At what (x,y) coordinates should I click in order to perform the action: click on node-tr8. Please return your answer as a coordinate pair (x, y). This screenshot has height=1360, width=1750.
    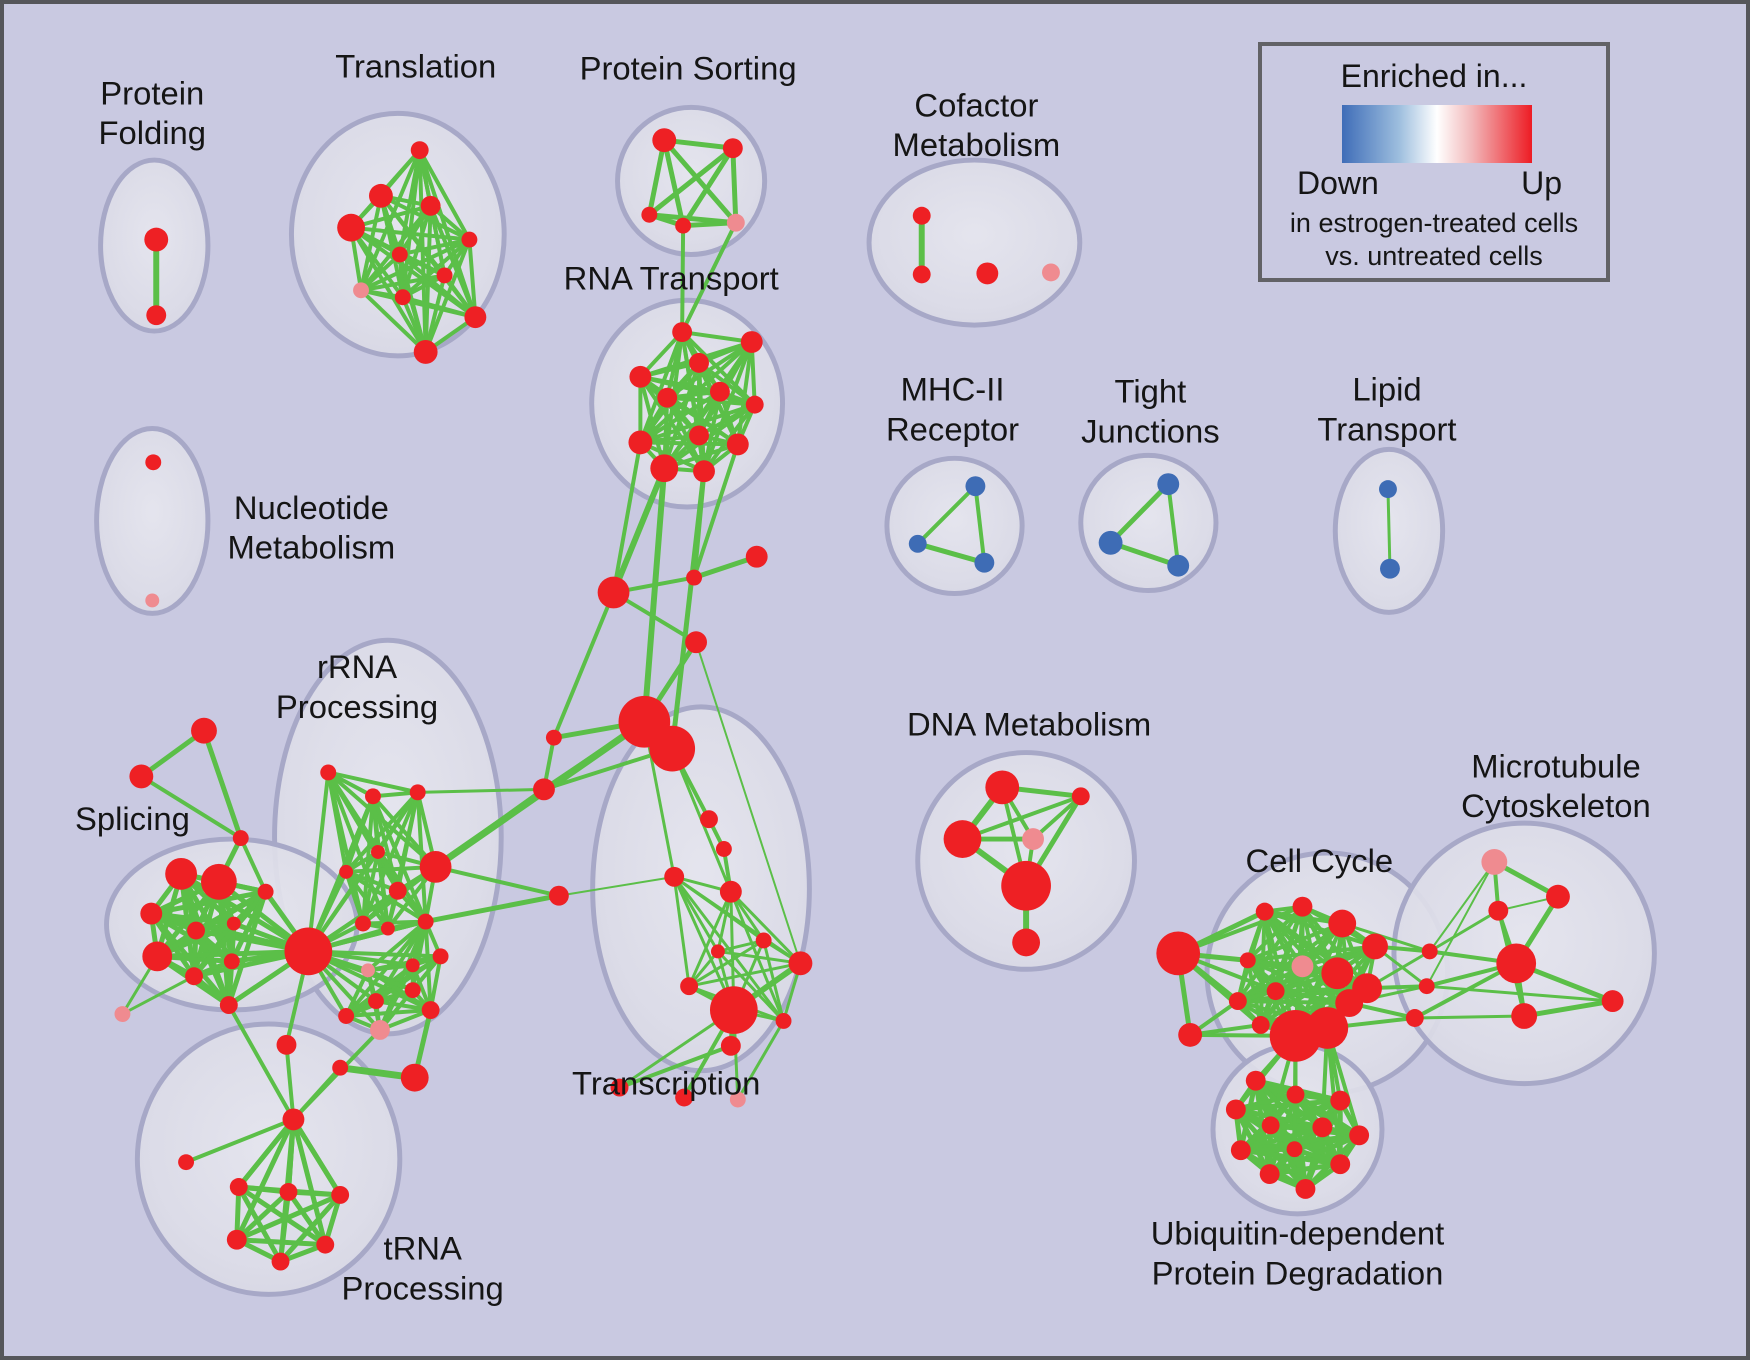
    Looking at the image, I should click on (361, 290).